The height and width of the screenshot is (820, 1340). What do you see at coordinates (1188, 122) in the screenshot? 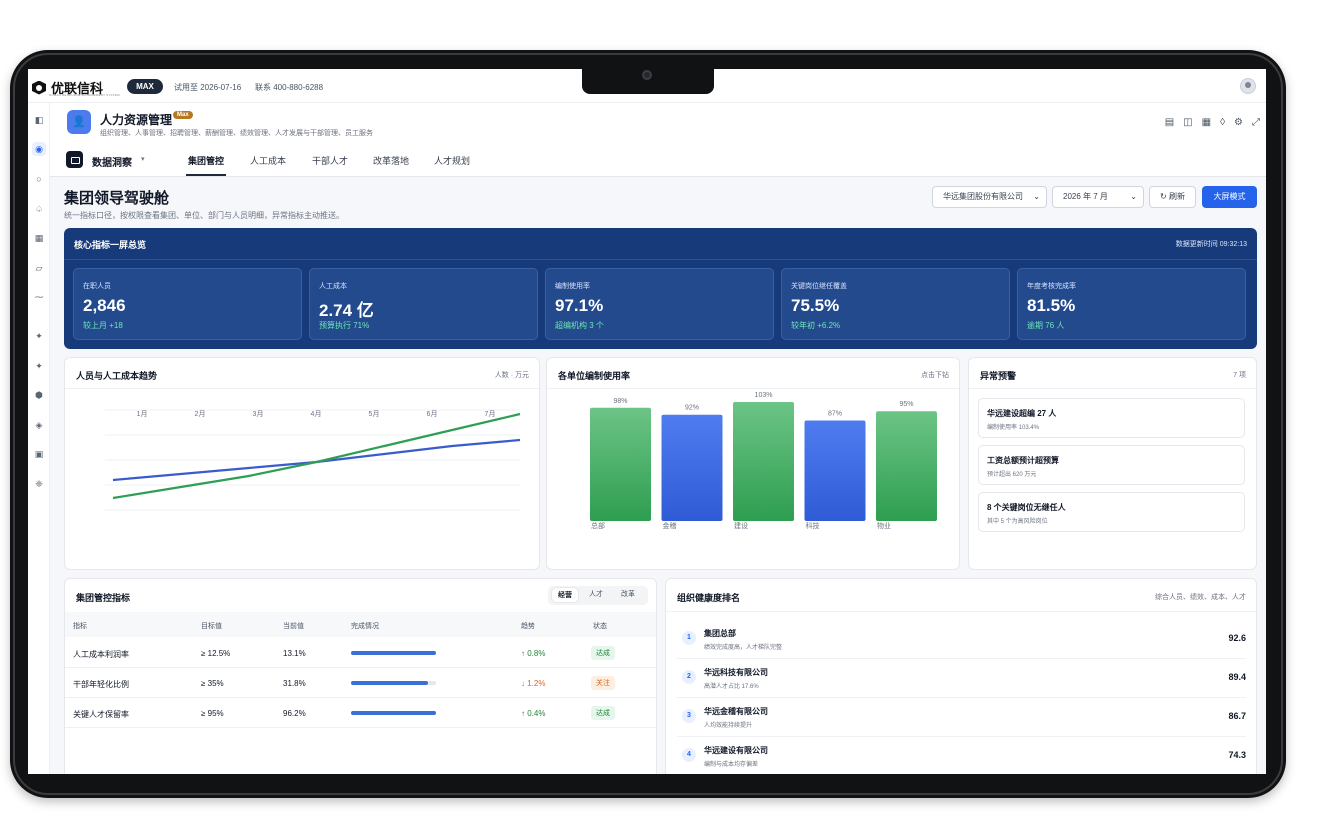
I see `columns-icon: ◫` at bounding box center [1188, 122].